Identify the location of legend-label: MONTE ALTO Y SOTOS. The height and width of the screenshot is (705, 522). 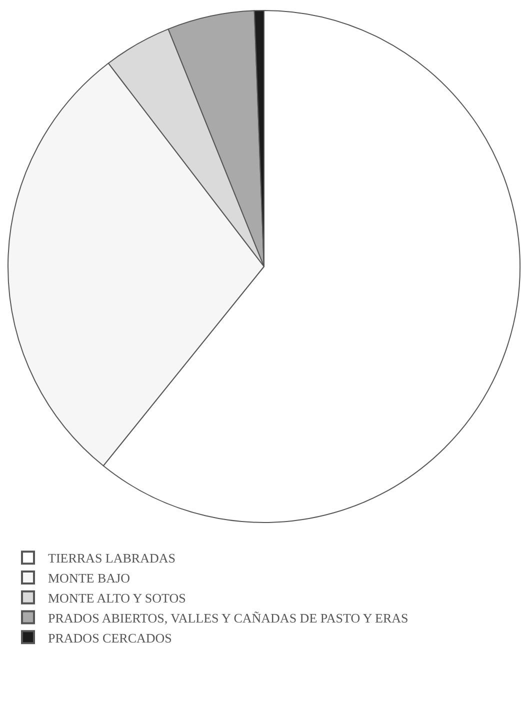
(117, 598).